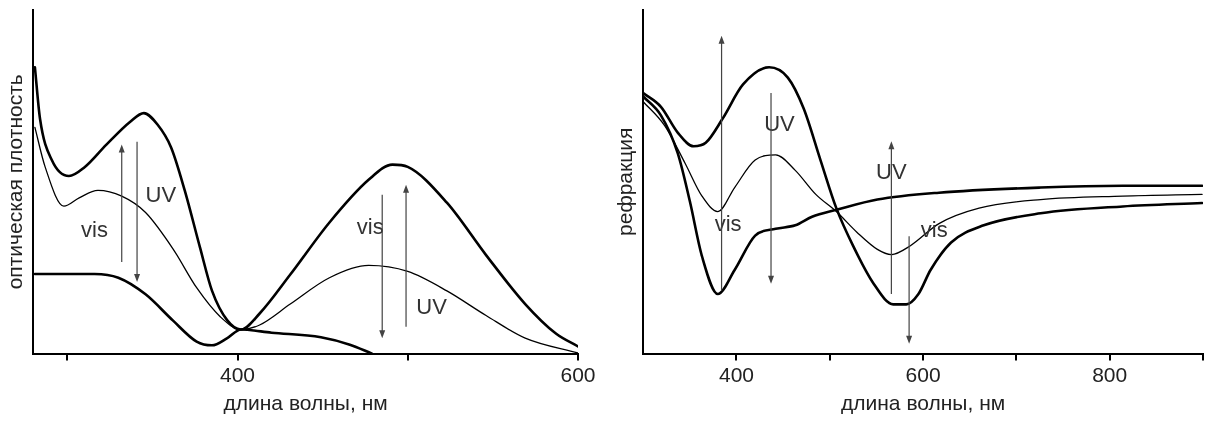 The height and width of the screenshot is (421, 1225). What do you see at coordinates (625, 181) in the screenshot?
I see `y-axis-title: рефракция` at bounding box center [625, 181].